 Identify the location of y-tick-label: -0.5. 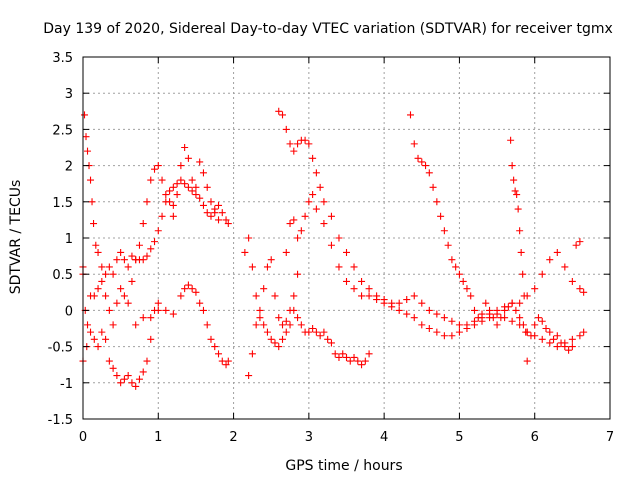
(60, 348).